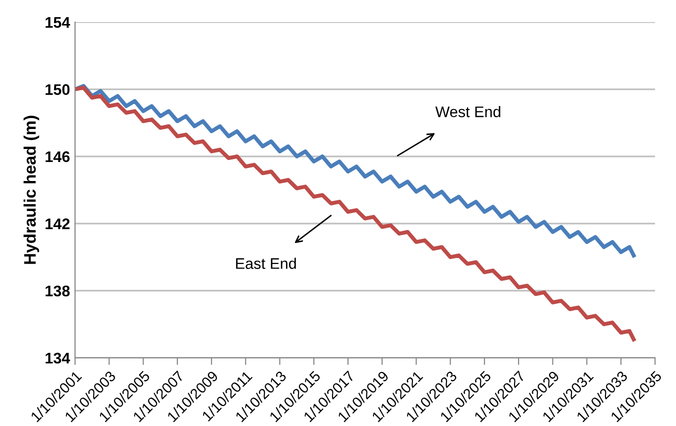  I want to click on y-tick-label: 134, so click(58, 358).